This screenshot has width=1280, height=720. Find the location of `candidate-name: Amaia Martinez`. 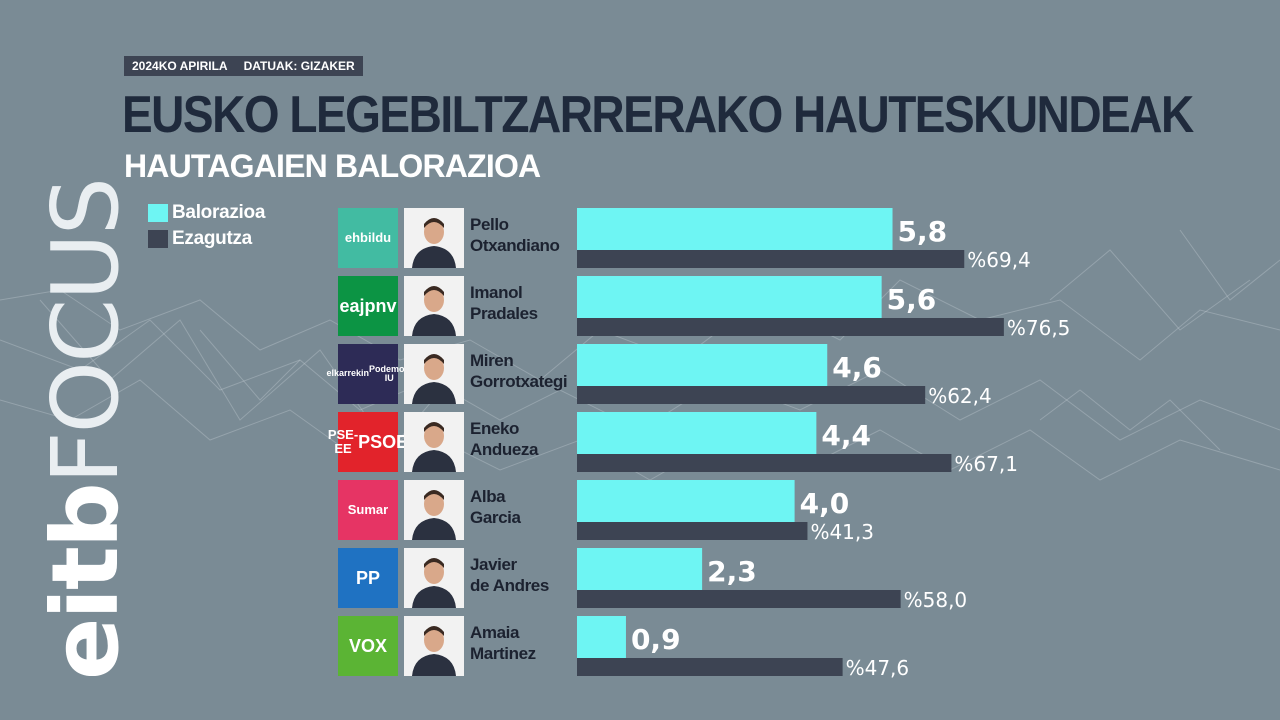

candidate-name: Amaia Martinez is located at coordinates (525, 643).